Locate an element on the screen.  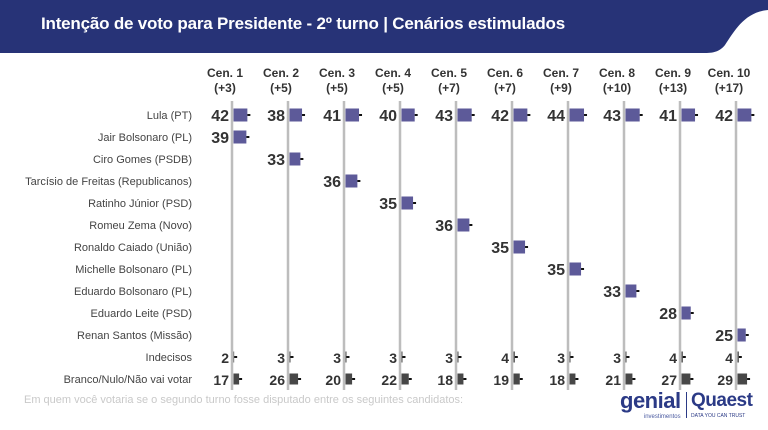
data-label: 42 is located at coordinates (220, 116).